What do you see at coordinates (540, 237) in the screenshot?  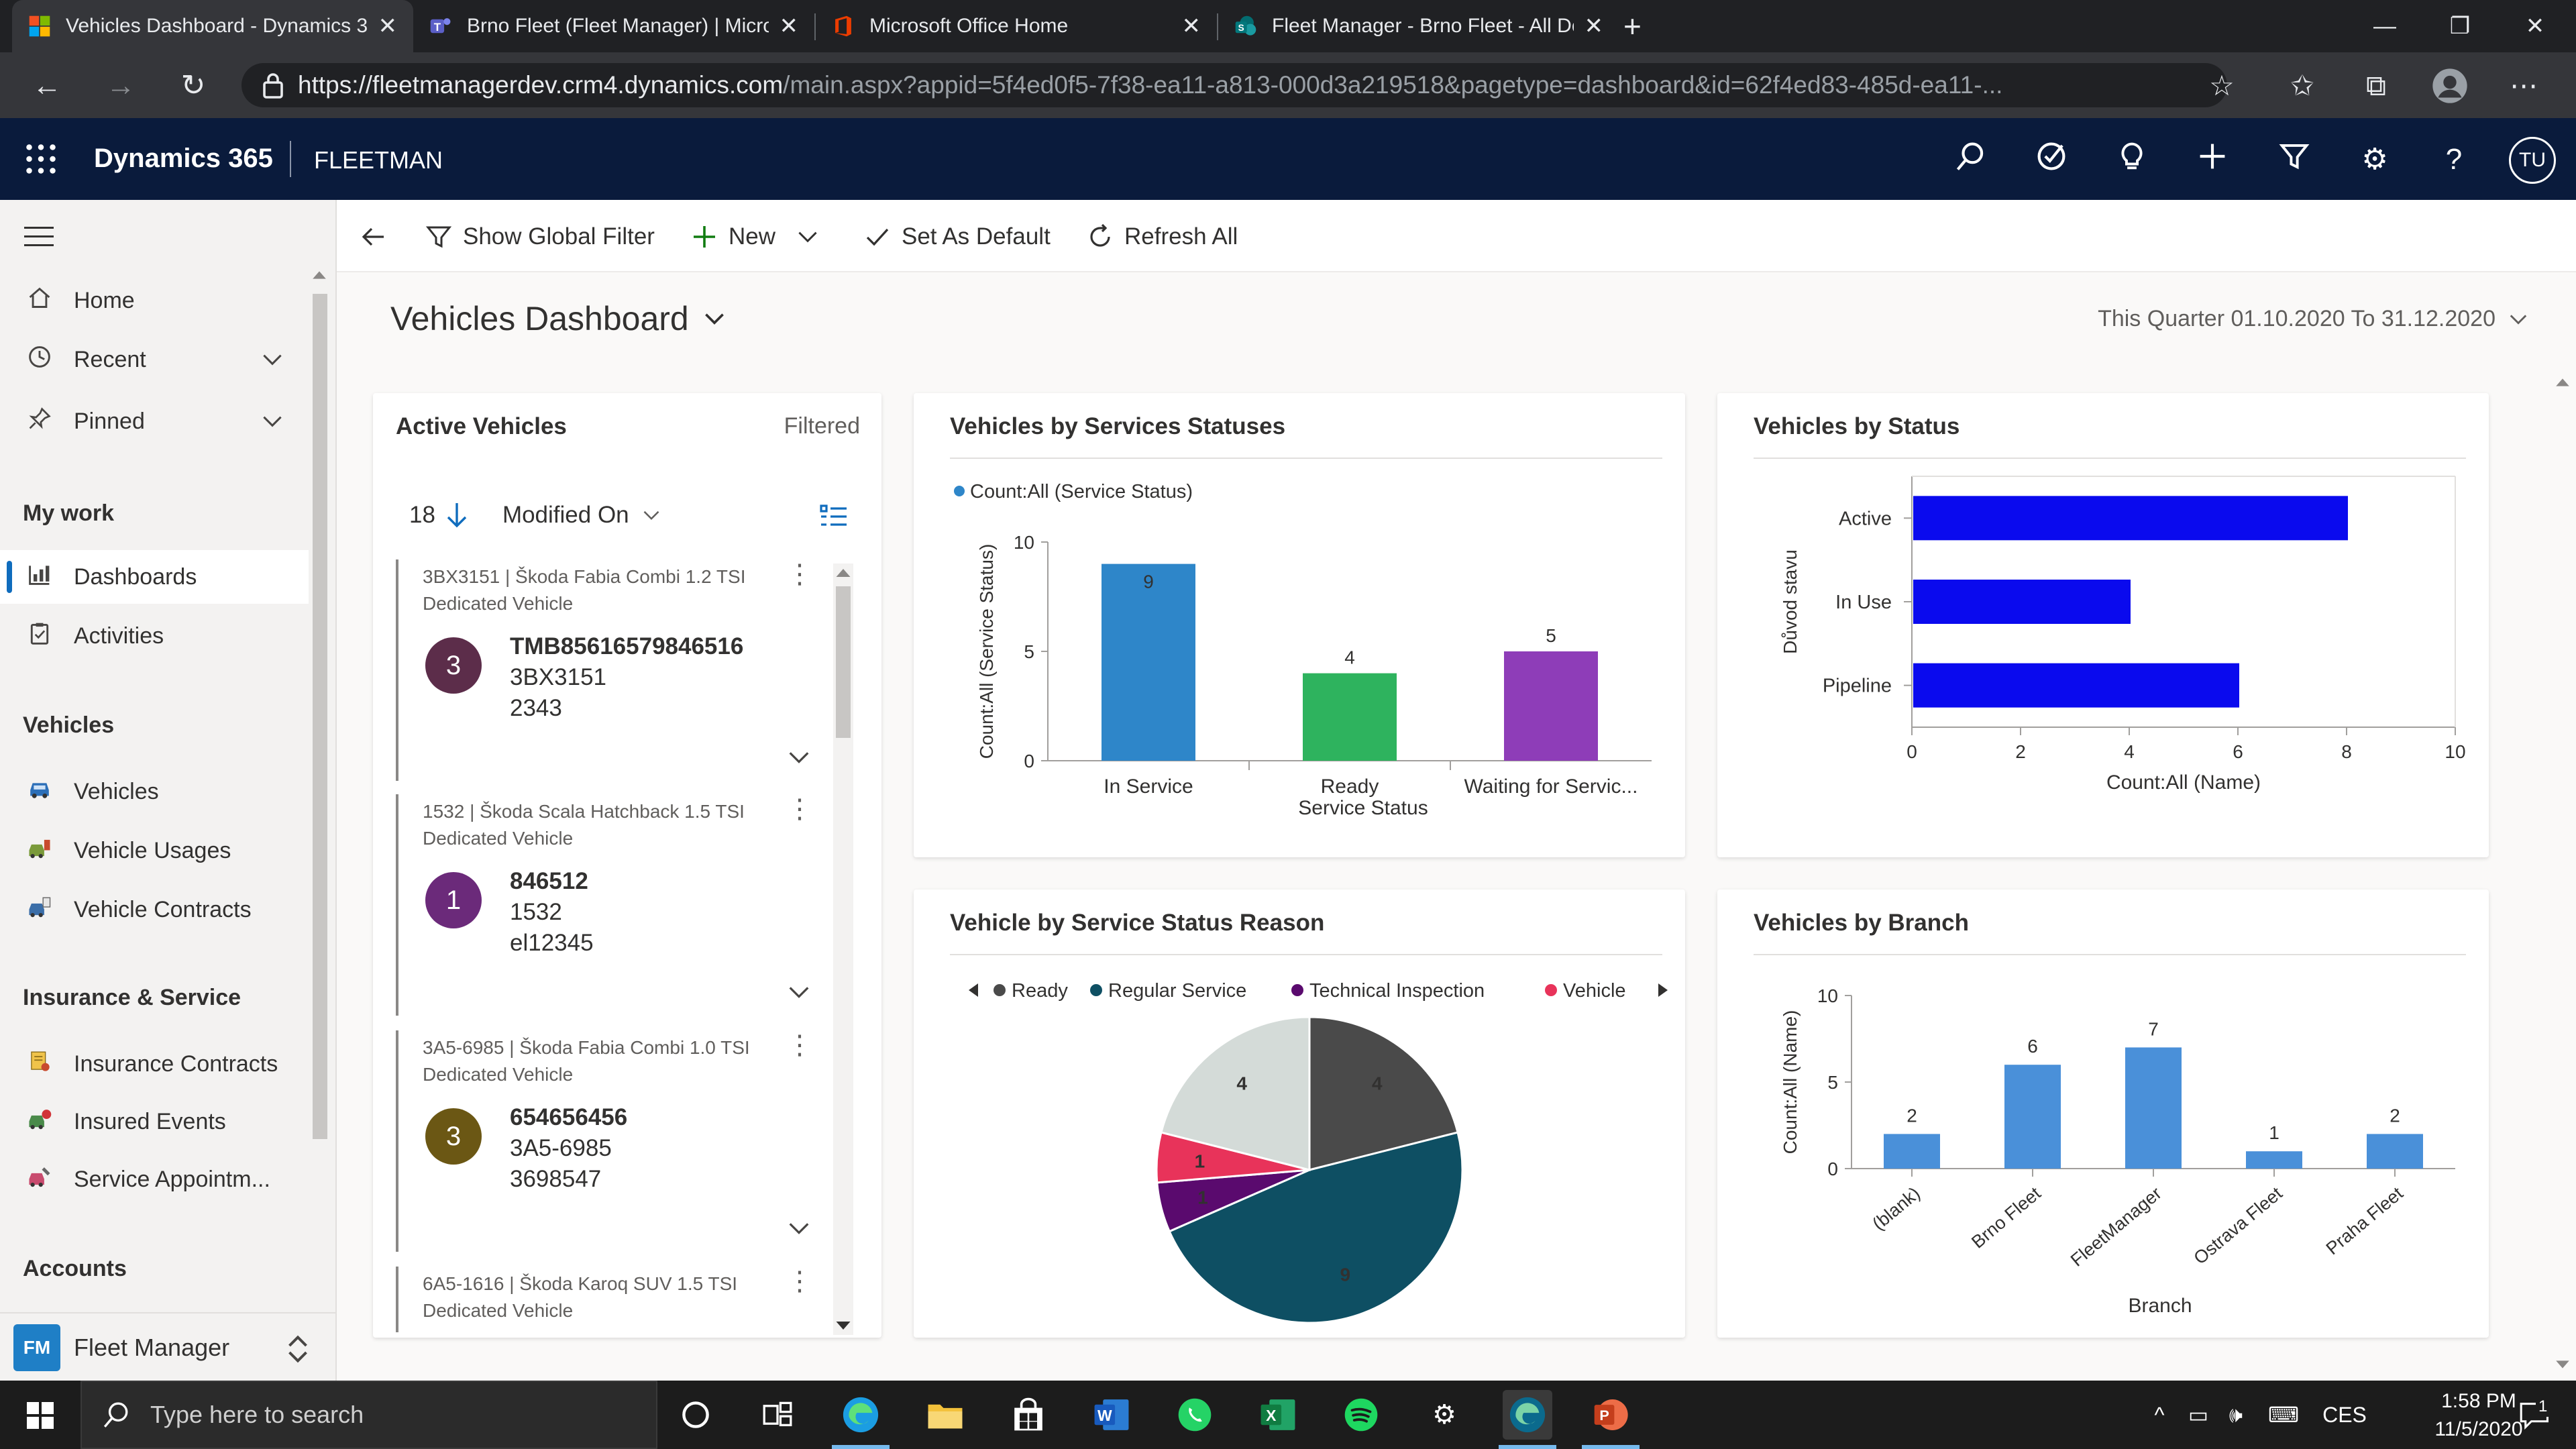 I see `show-global-filter-button: Show Global Filter` at bounding box center [540, 237].